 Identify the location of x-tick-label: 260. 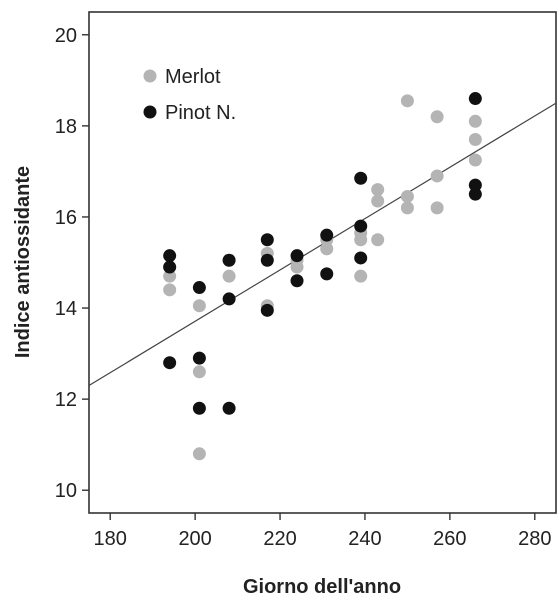
(449, 539).